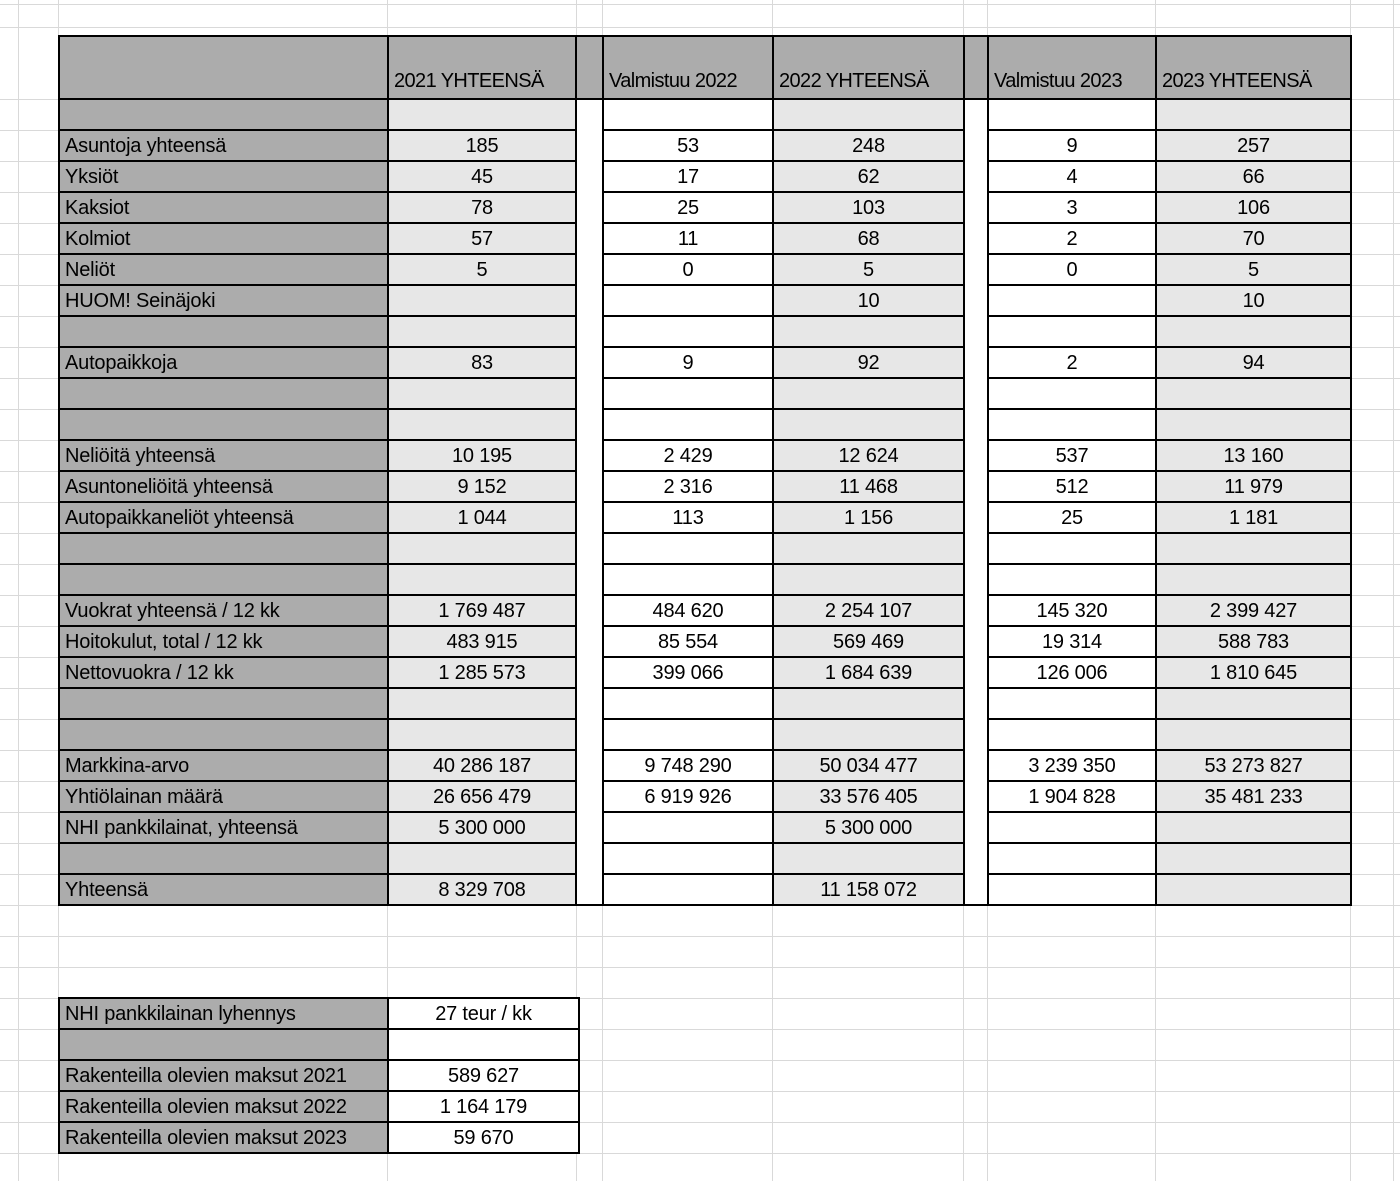  What do you see at coordinates (688, 67) in the screenshot?
I see `column-header-valmistuu-2022: Valmistuu 2022` at bounding box center [688, 67].